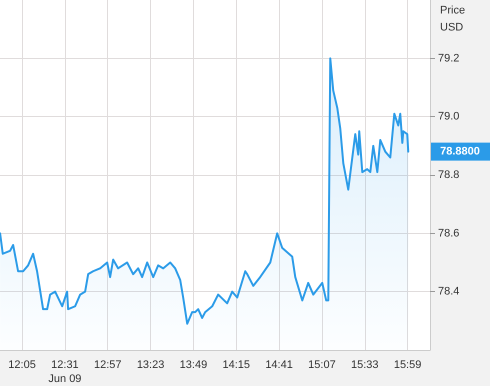 This screenshot has width=490, height=386. I want to click on x-tick-label: 15:33, so click(364, 365).